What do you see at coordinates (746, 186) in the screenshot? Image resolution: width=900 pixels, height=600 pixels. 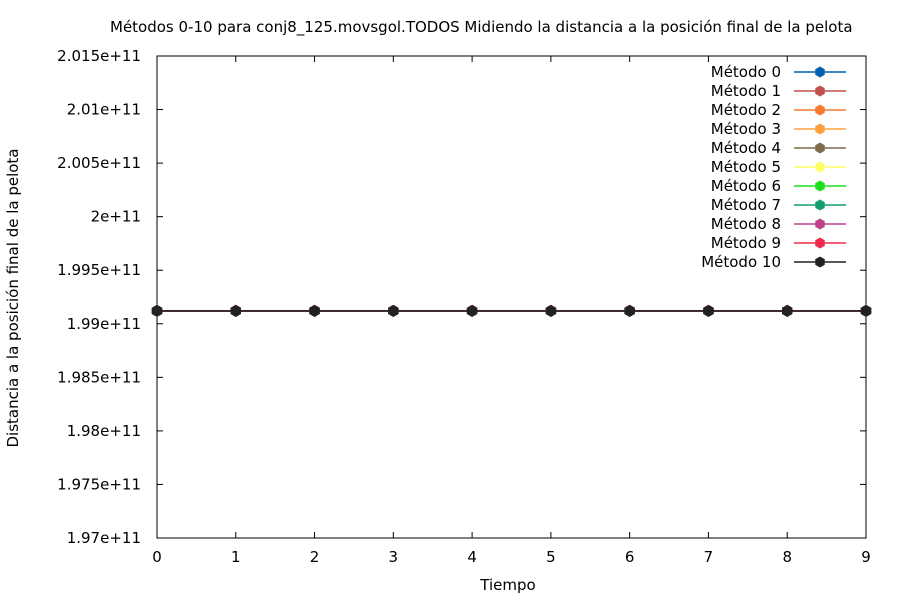 I see `legend-label: Método 6` at bounding box center [746, 186].